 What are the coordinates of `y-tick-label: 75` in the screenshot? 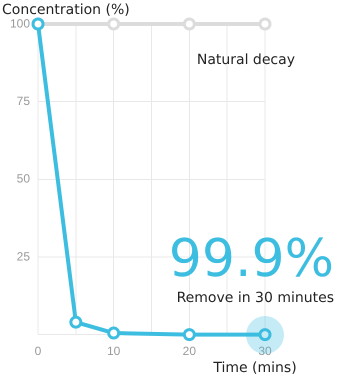 It's located at (23, 101).